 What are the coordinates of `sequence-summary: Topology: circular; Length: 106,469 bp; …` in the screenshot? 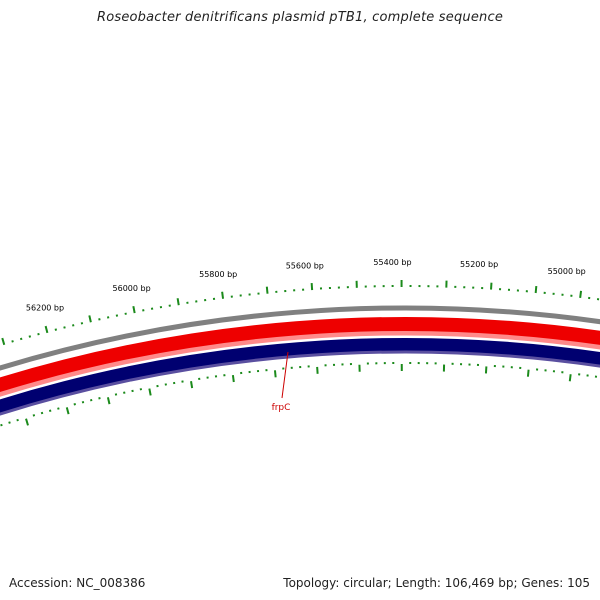 It's located at (436, 583).